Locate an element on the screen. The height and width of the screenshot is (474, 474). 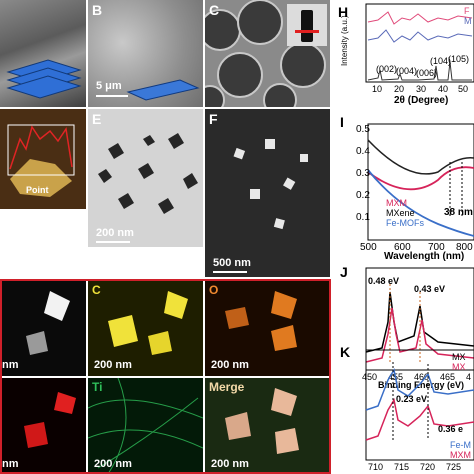
h-tick-40: 40 is located at coordinates (443, 89).